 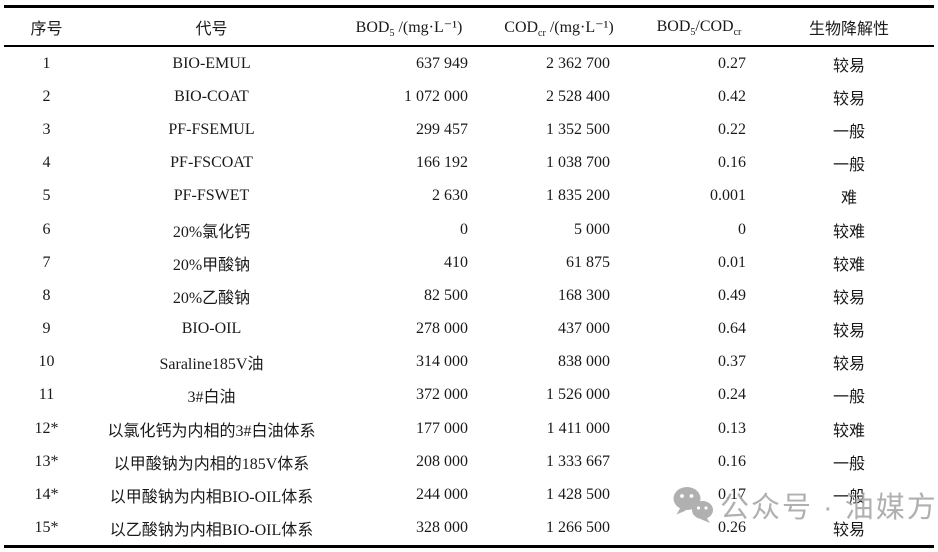 What do you see at coordinates (578, 96) in the screenshot?
I see `cell-cod: 2 528 400` at bounding box center [578, 96].